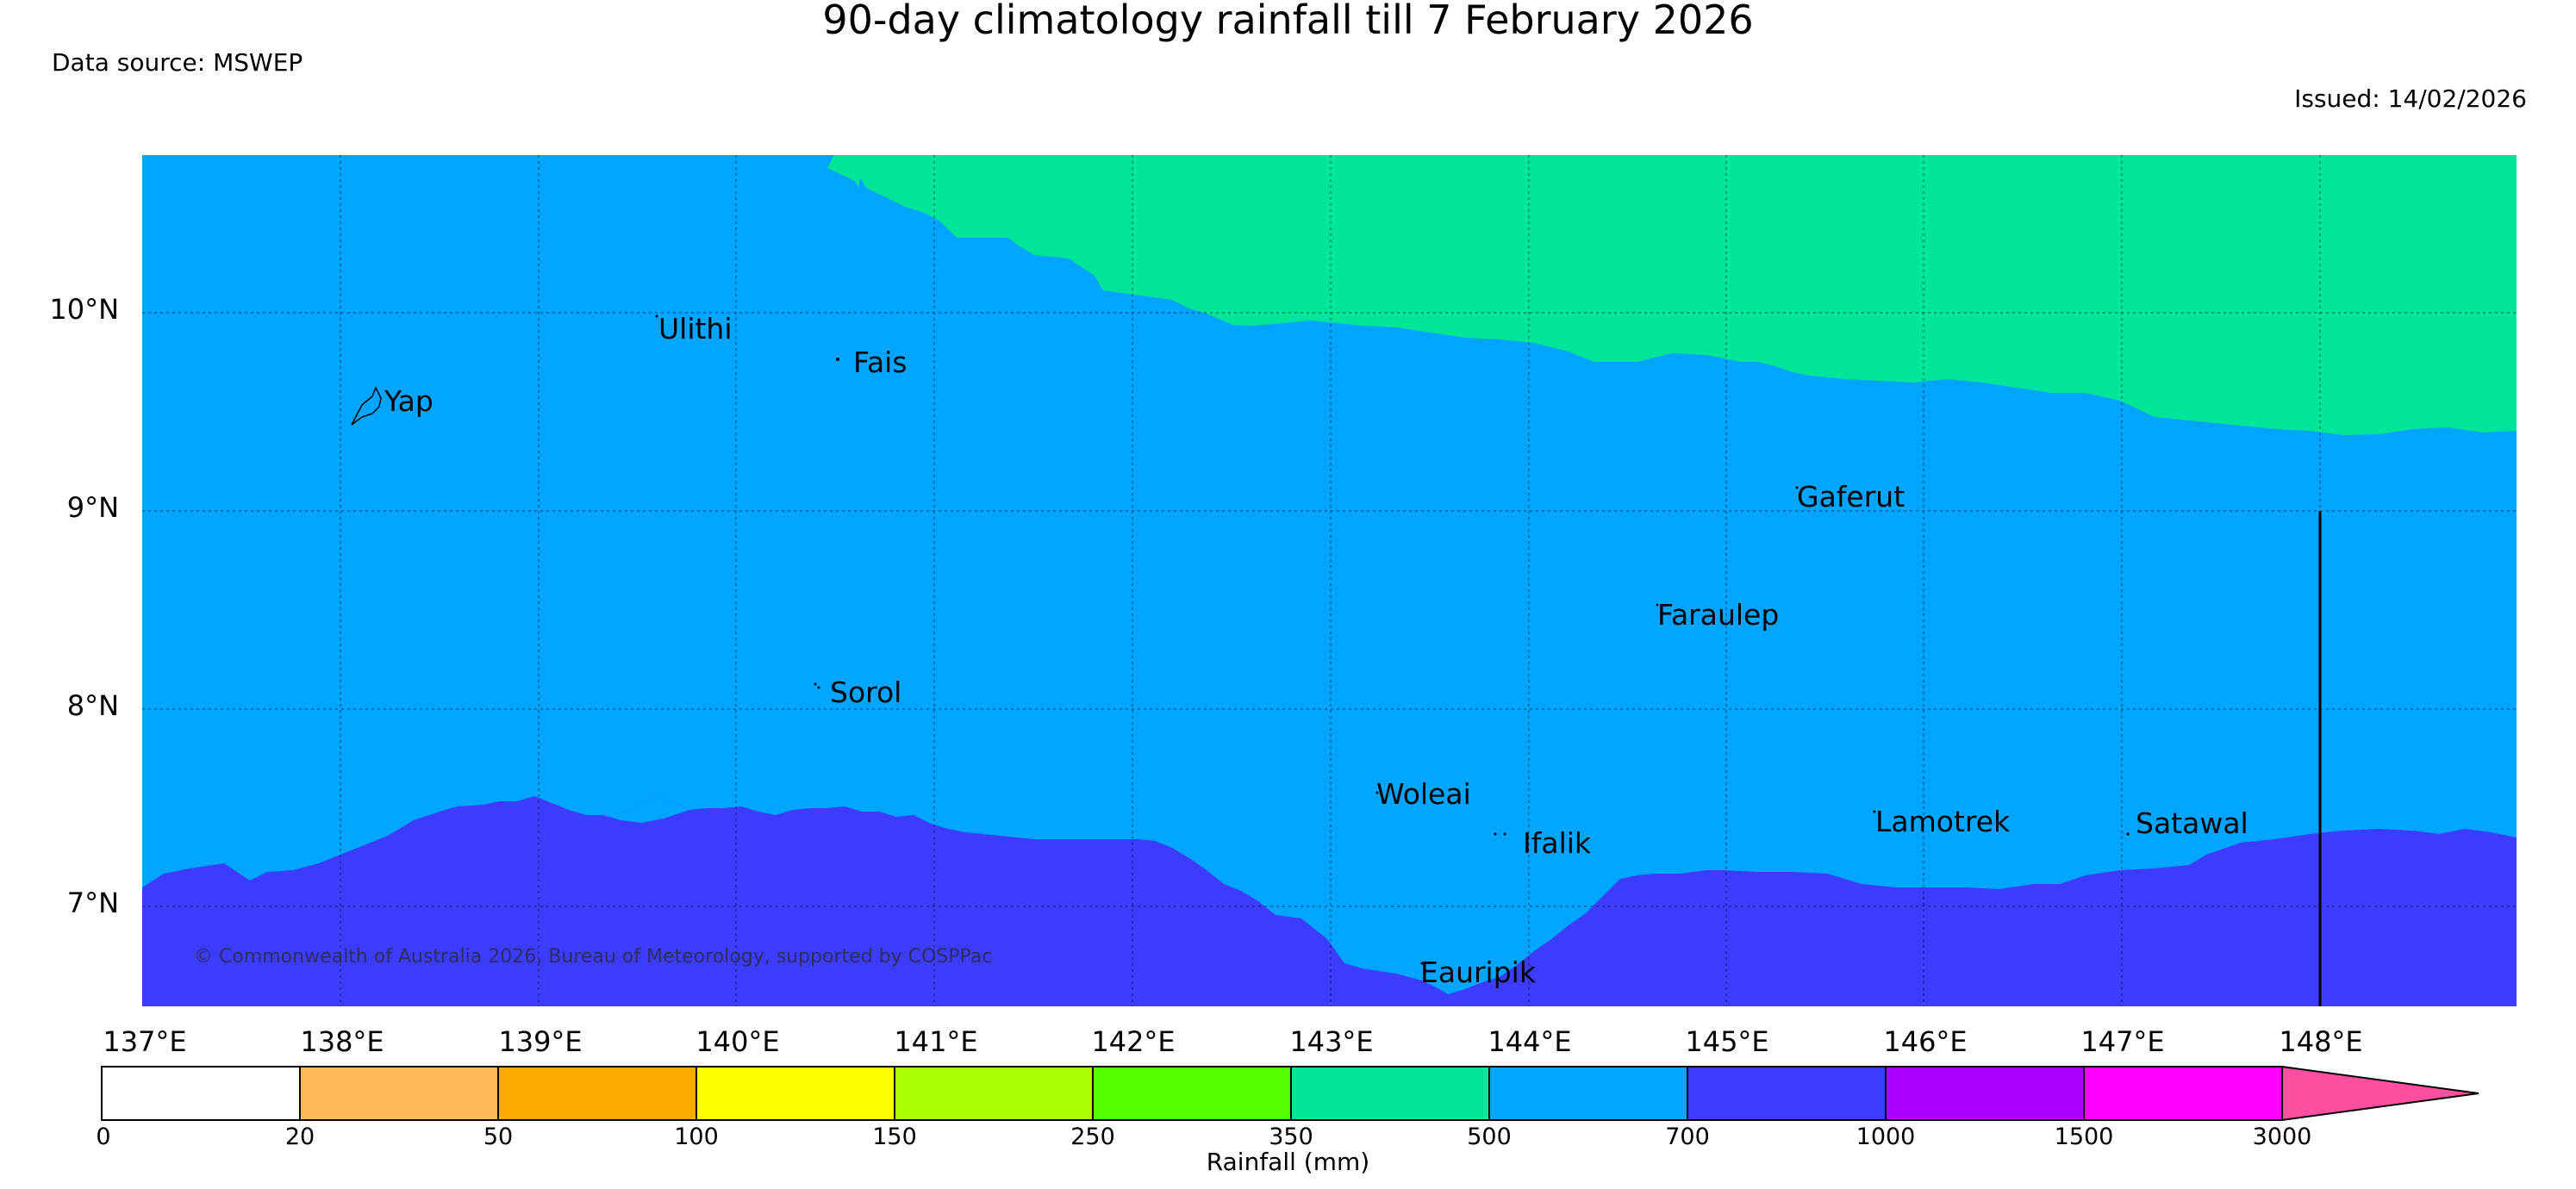 This screenshot has width=2576, height=1189. I want to click on place-sorol: Sorol, so click(866, 692).